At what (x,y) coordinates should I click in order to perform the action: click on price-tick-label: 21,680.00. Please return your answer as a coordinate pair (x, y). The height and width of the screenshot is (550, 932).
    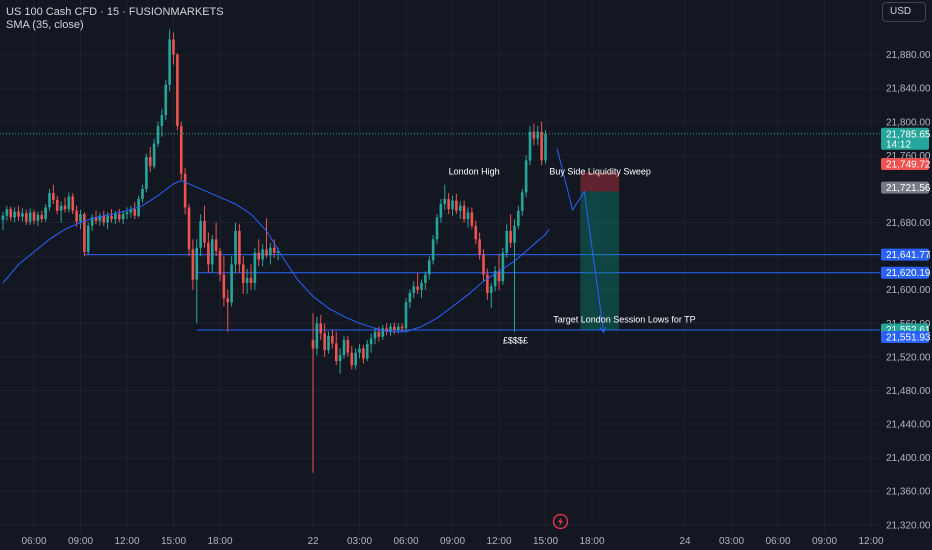
    Looking at the image, I should click on (908, 223).